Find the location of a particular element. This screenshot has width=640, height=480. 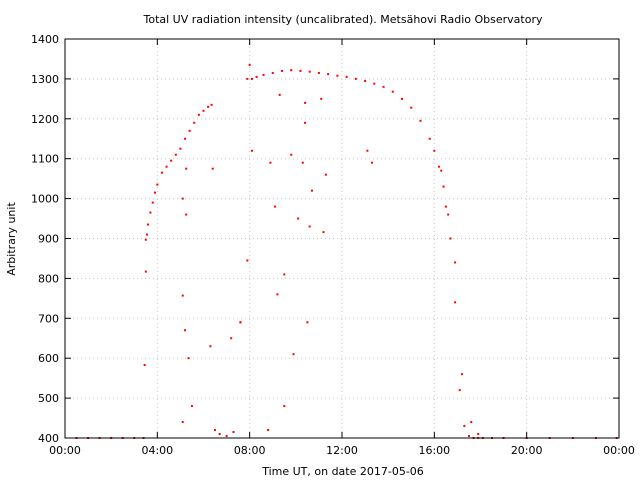

x-tick-label: 20:00 is located at coordinates (527, 450).